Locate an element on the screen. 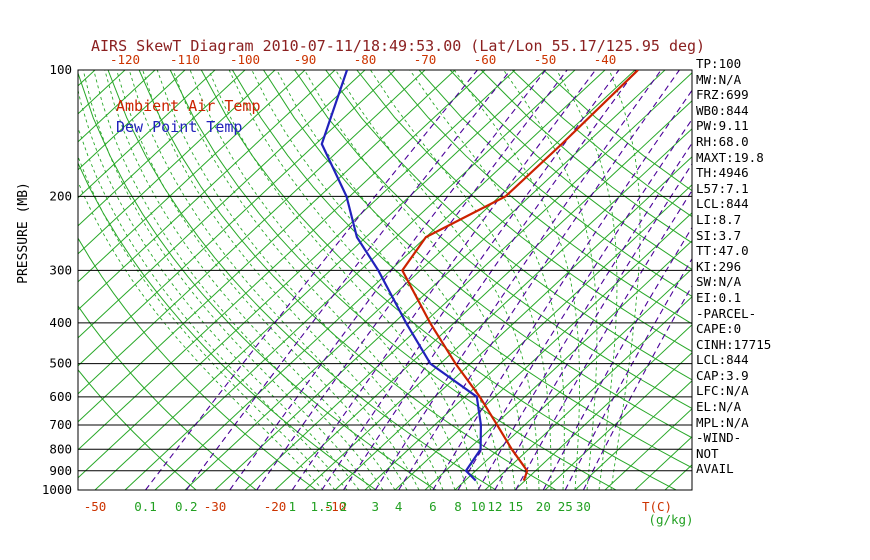 This screenshot has height=560, width=870. stats-line: TH:4946 is located at coordinates (722, 173).